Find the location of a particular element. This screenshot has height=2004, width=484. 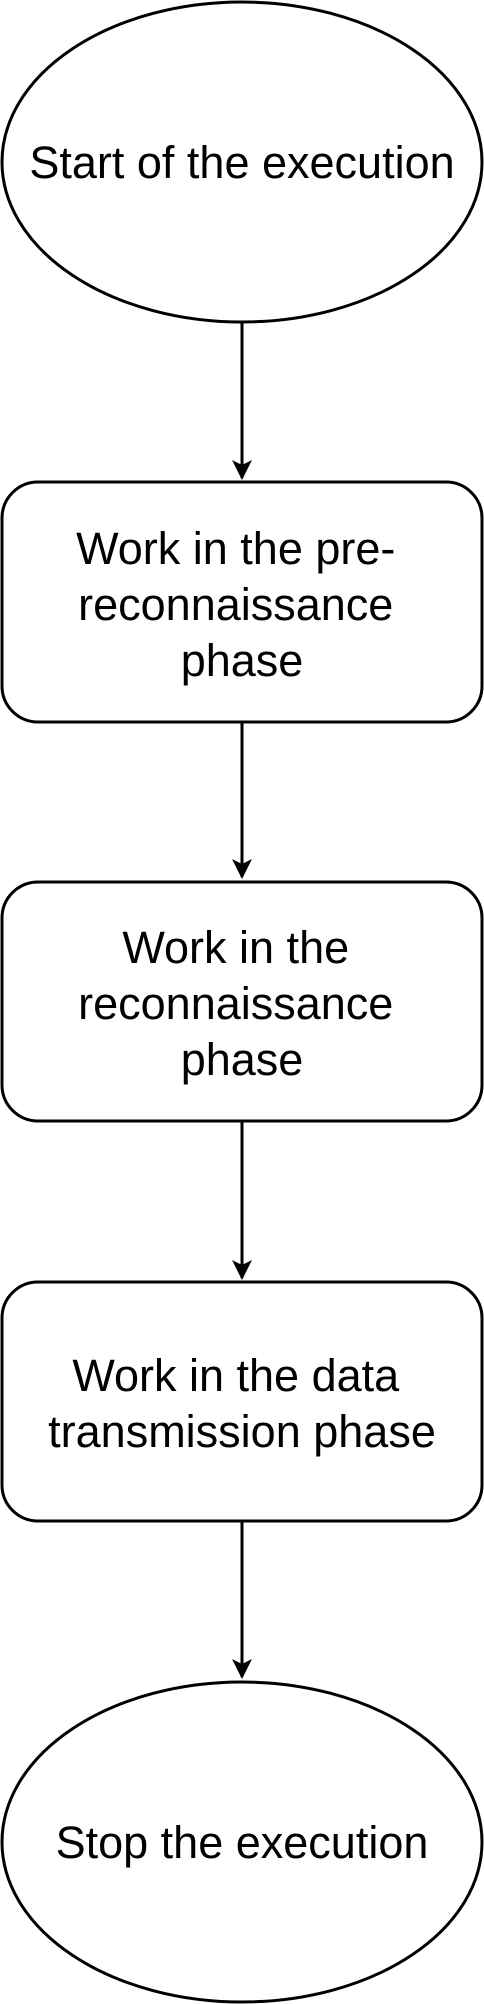

data-tx-label-line: Work in the data is located at coordinates (236, 1375).